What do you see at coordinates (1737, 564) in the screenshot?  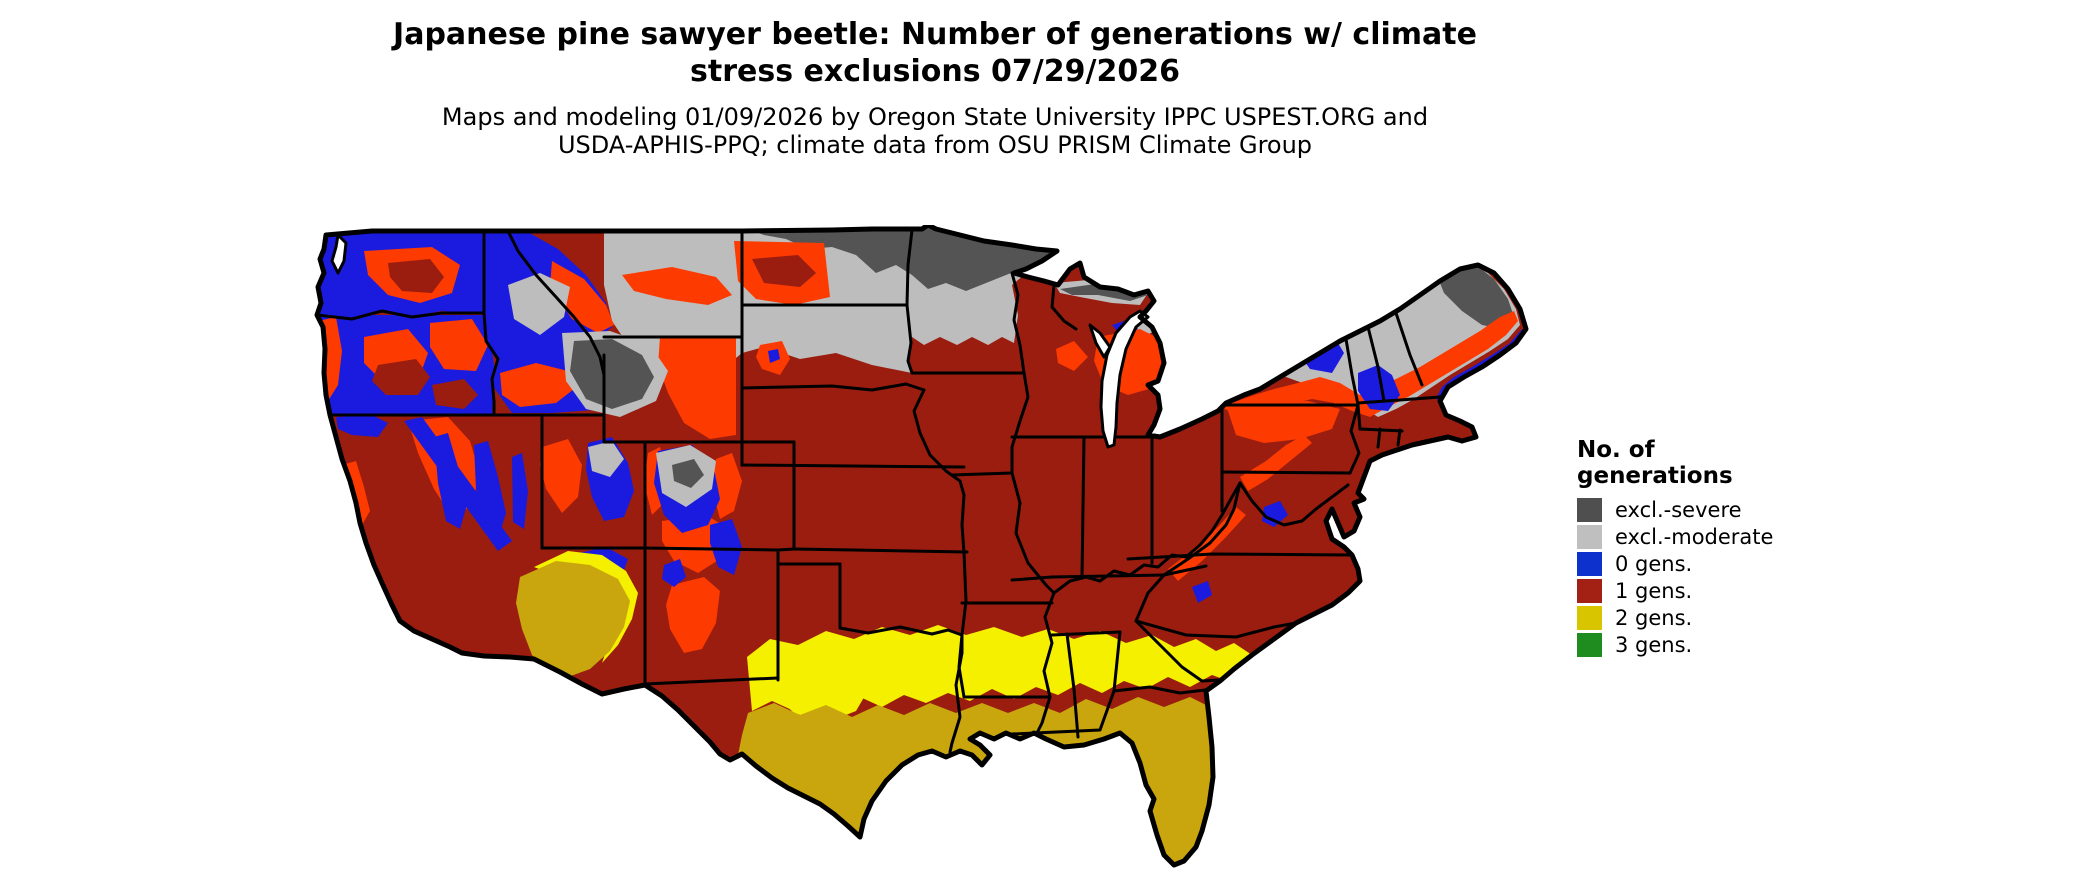 I see `legend-item-0-gens: 0 gens.` at bounding box center [1737, 564].